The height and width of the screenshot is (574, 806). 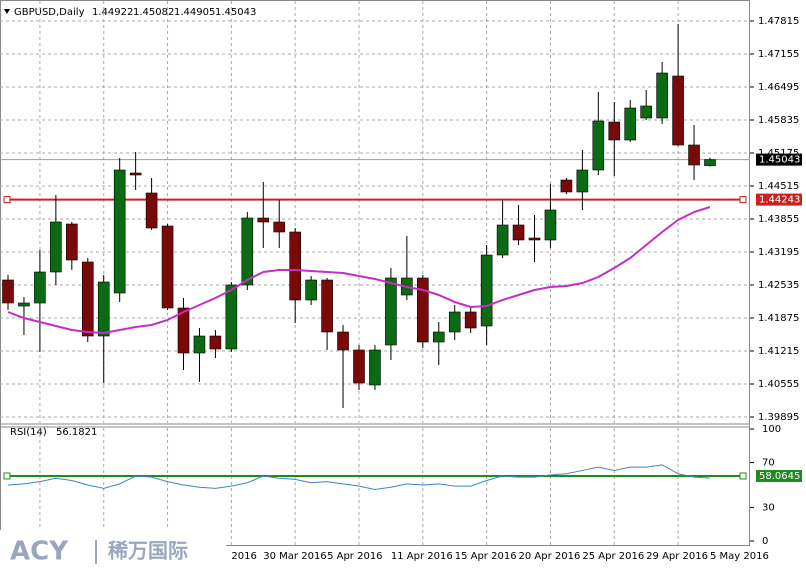 I want to click on y-tick-label: 0, so click(x=765, y=541).